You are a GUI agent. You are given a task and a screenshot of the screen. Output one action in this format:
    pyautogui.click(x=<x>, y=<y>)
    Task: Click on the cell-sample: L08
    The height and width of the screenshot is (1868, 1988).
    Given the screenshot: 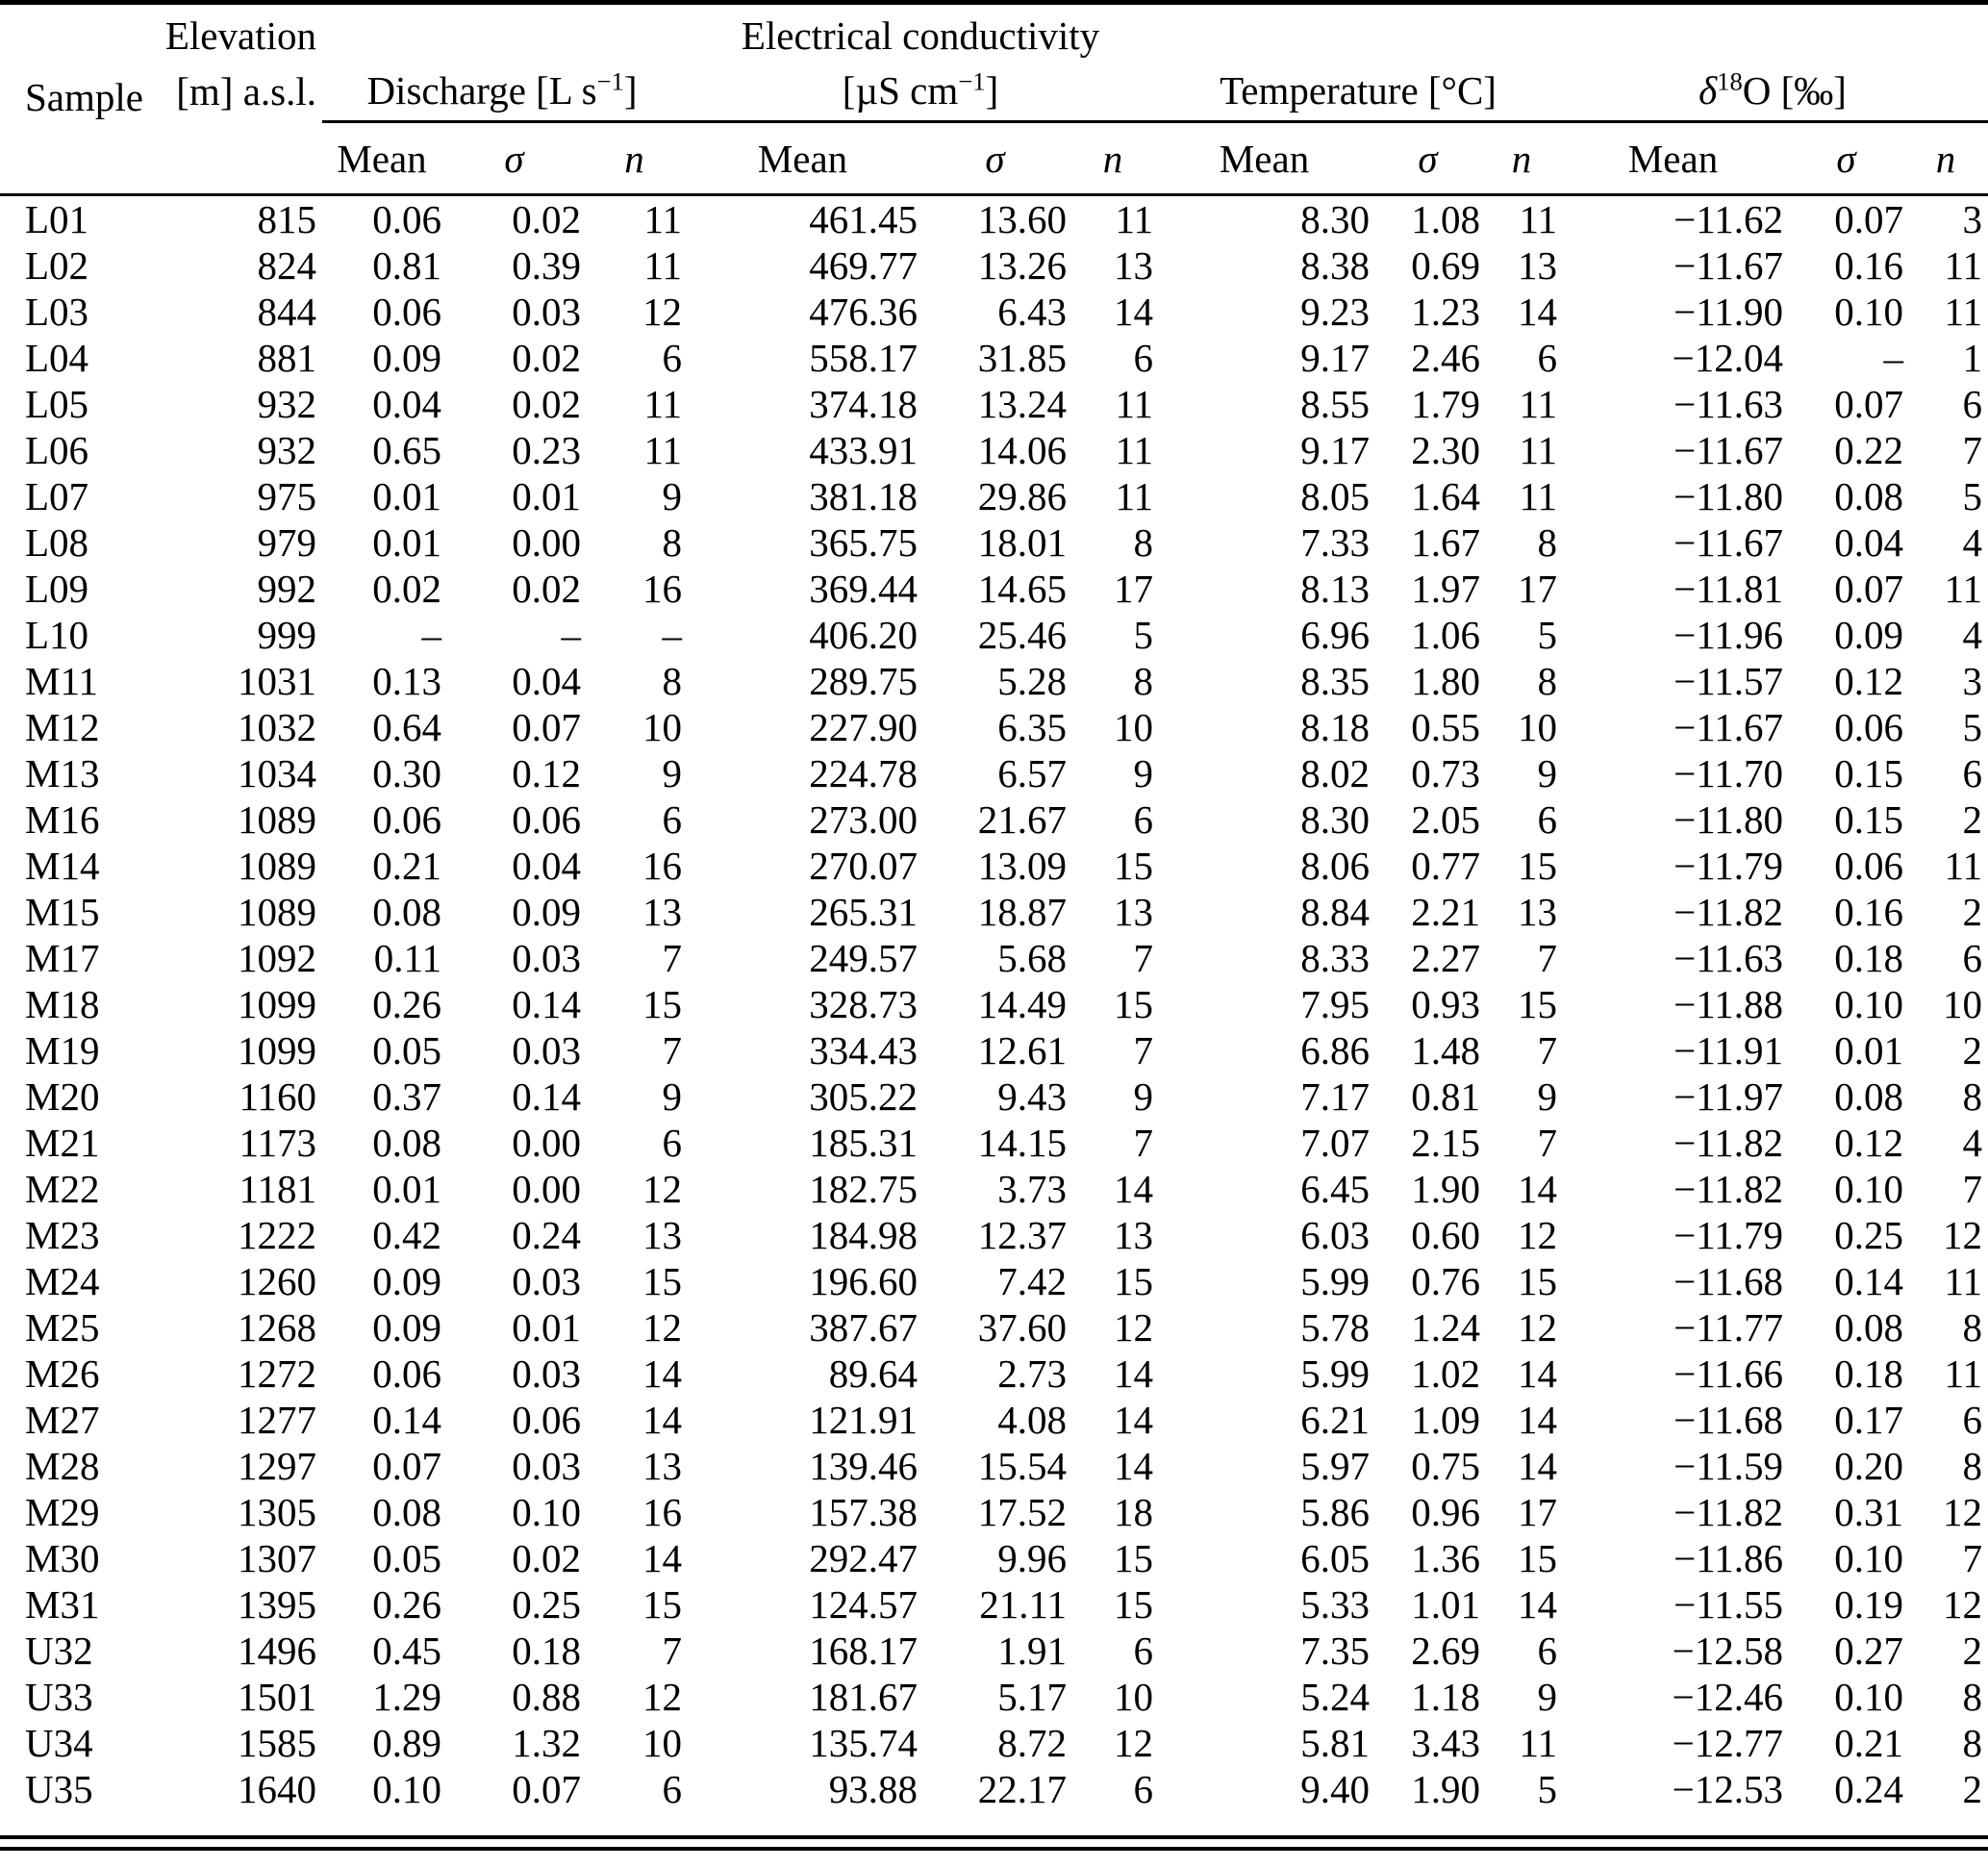 What is the action you would take?
    pyautogui.click(x=57, y=542)
    